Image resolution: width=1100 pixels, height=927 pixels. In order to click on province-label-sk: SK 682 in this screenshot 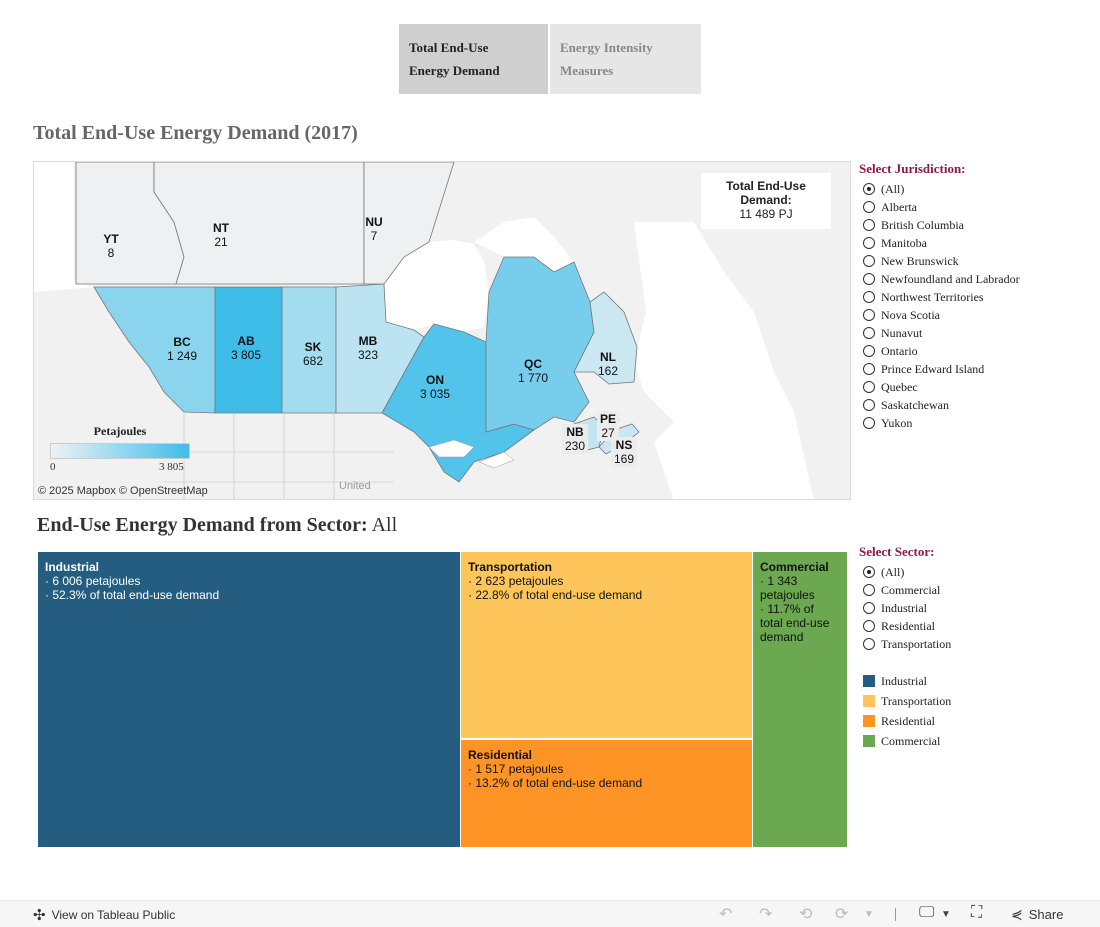, I will do `click(313, 354)`.